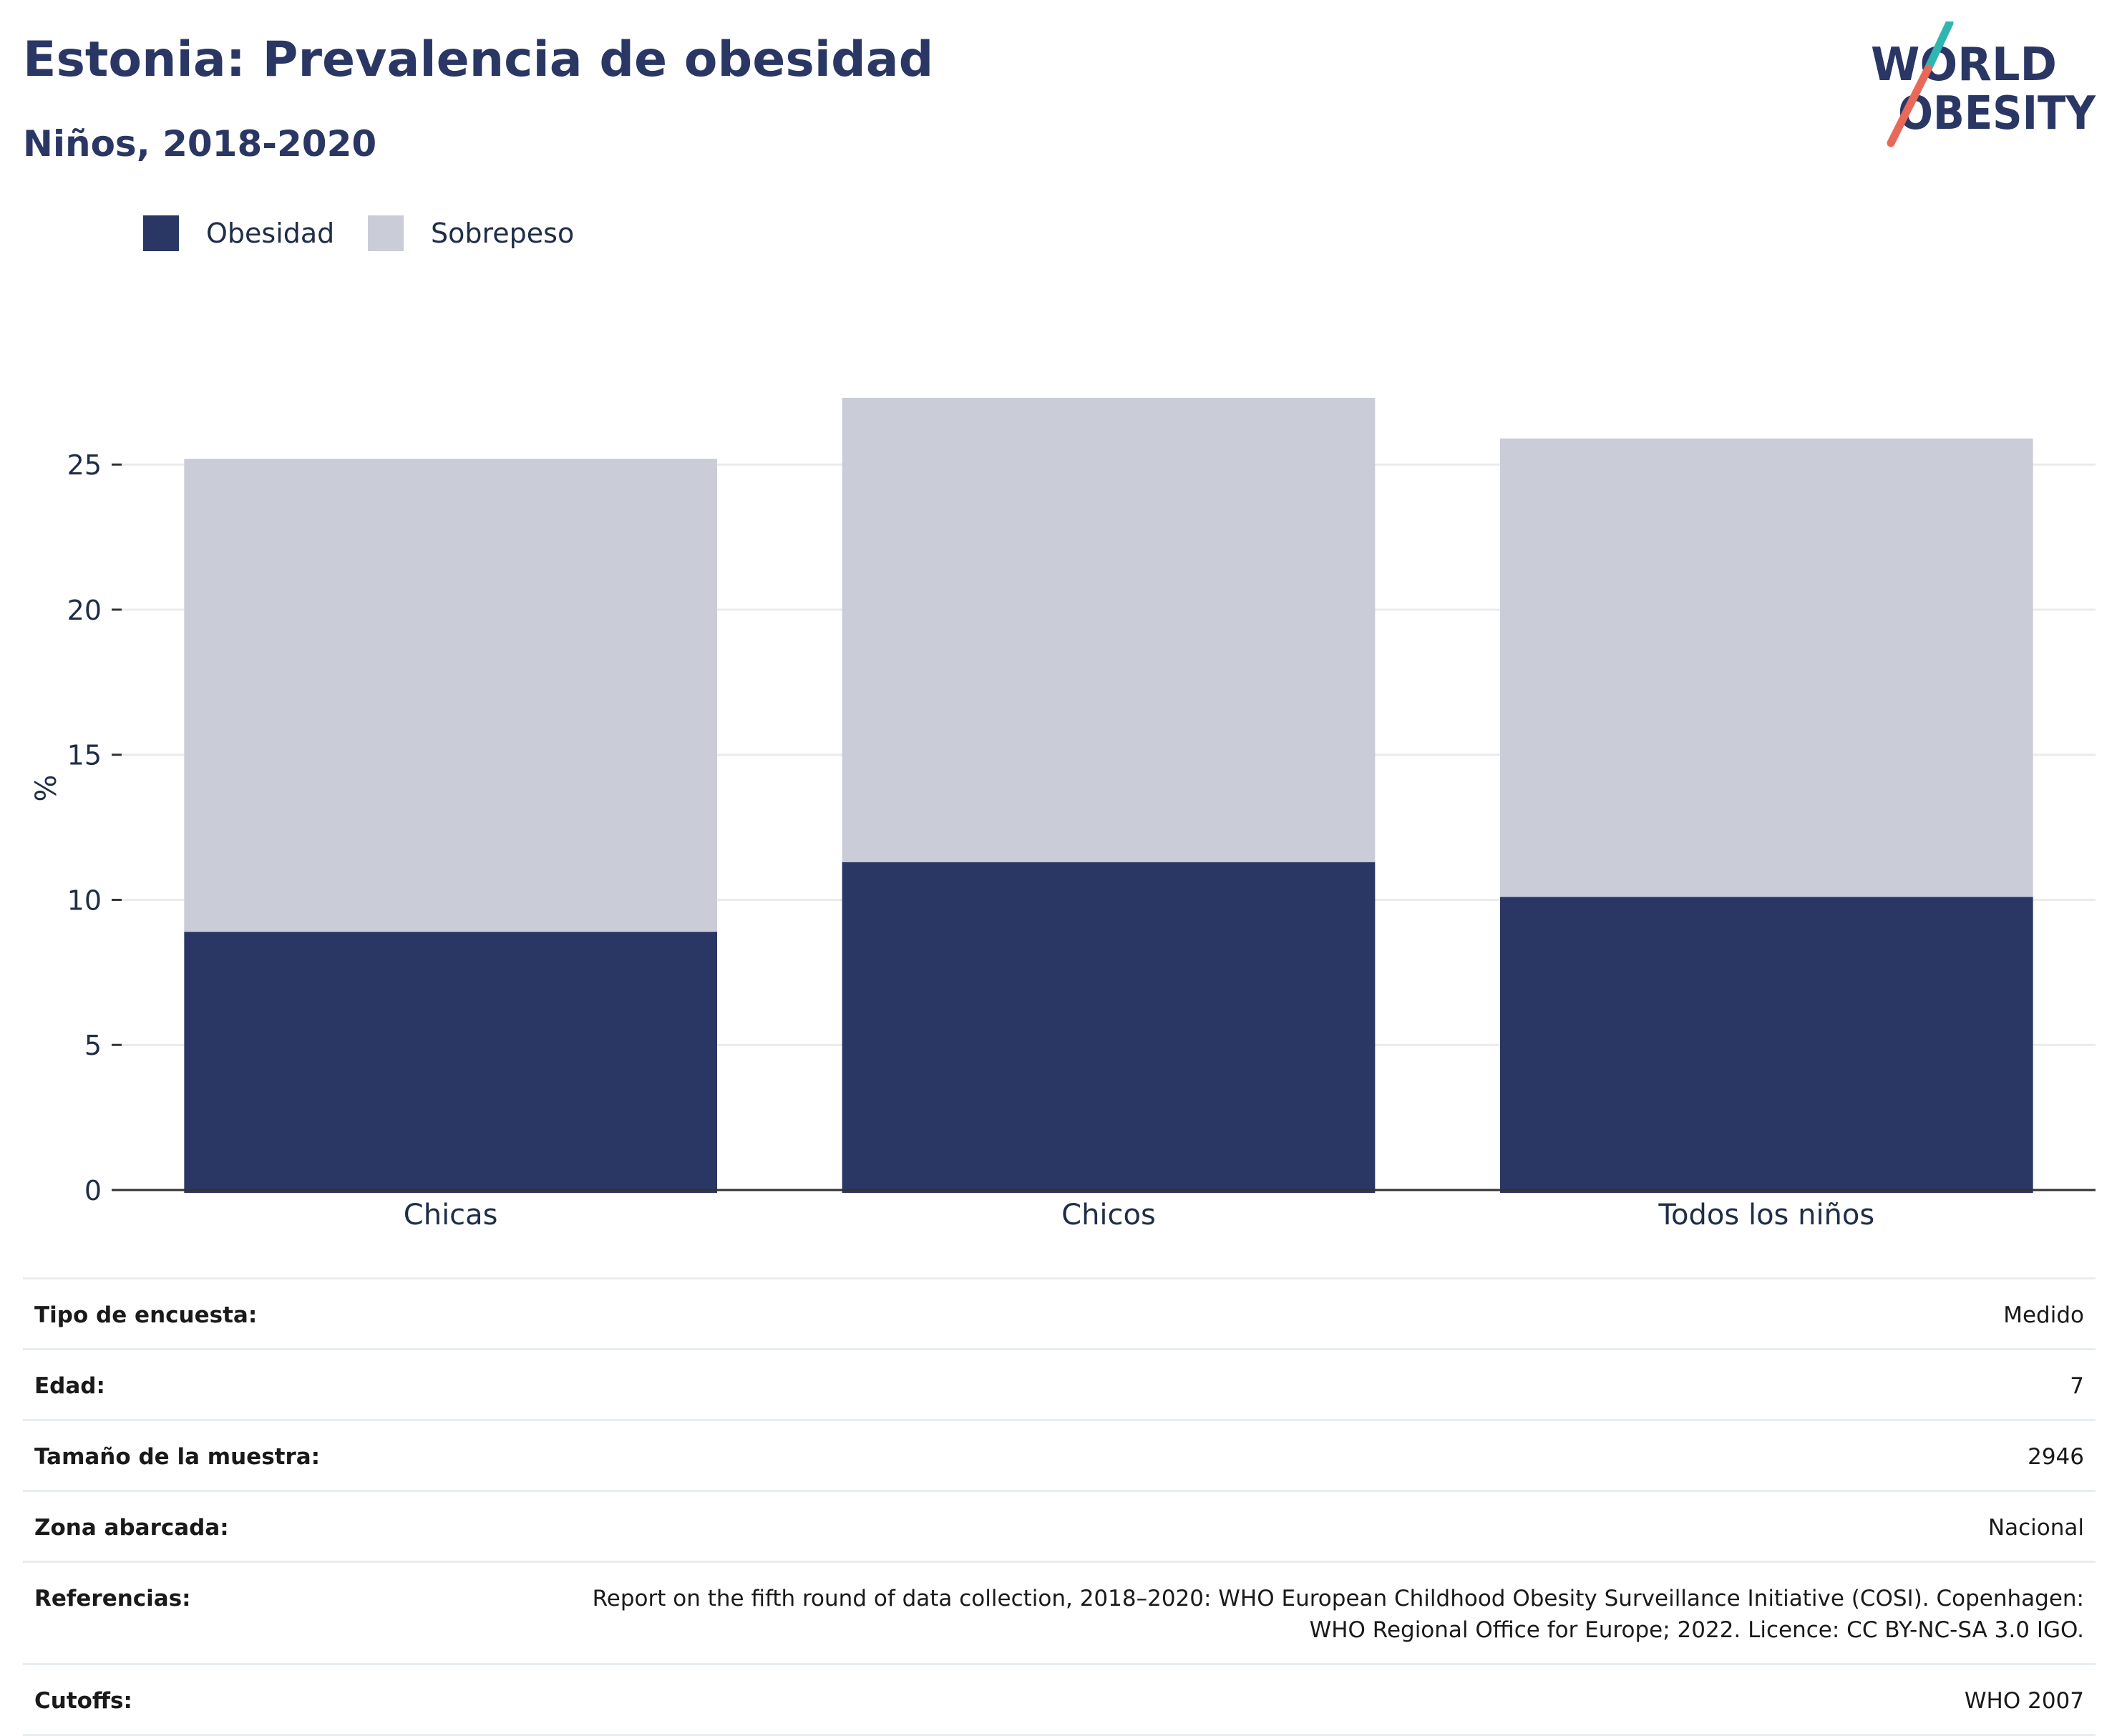 The image size is (2117, 1736). What do you see at coordinates (1286, 1384) in the screenshot?
I see `info-value: 7` at bounding box center [1286, 1384].